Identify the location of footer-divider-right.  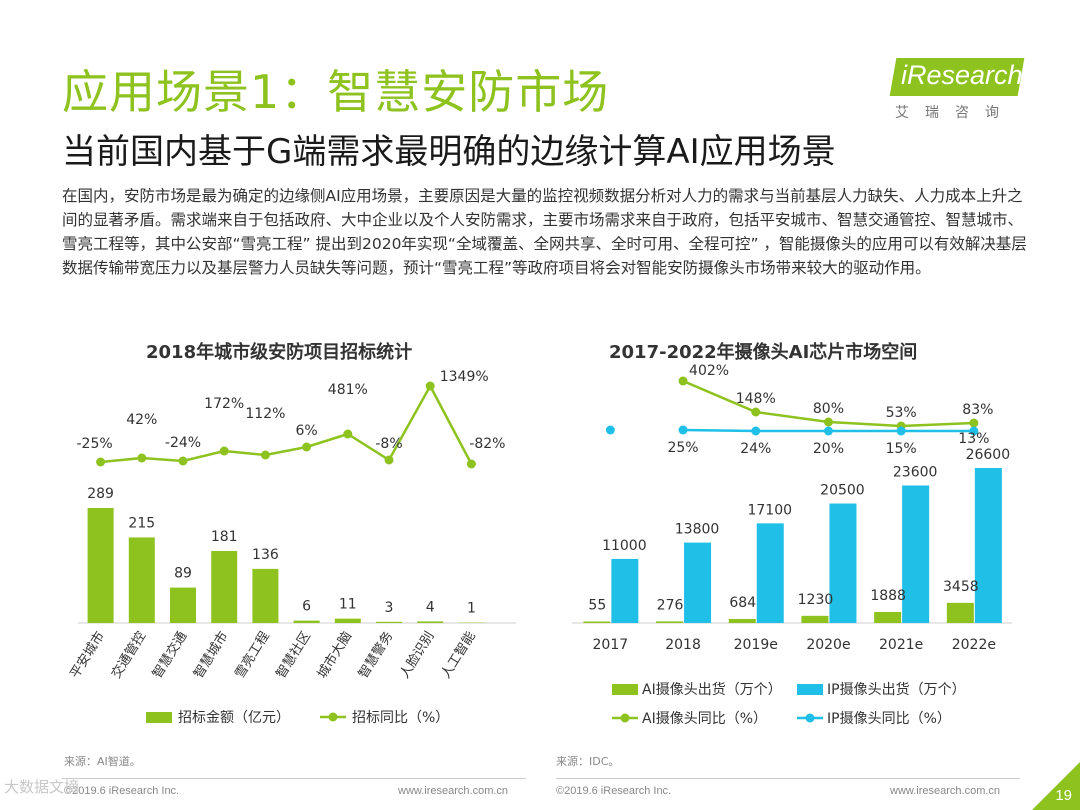
(788, 778).